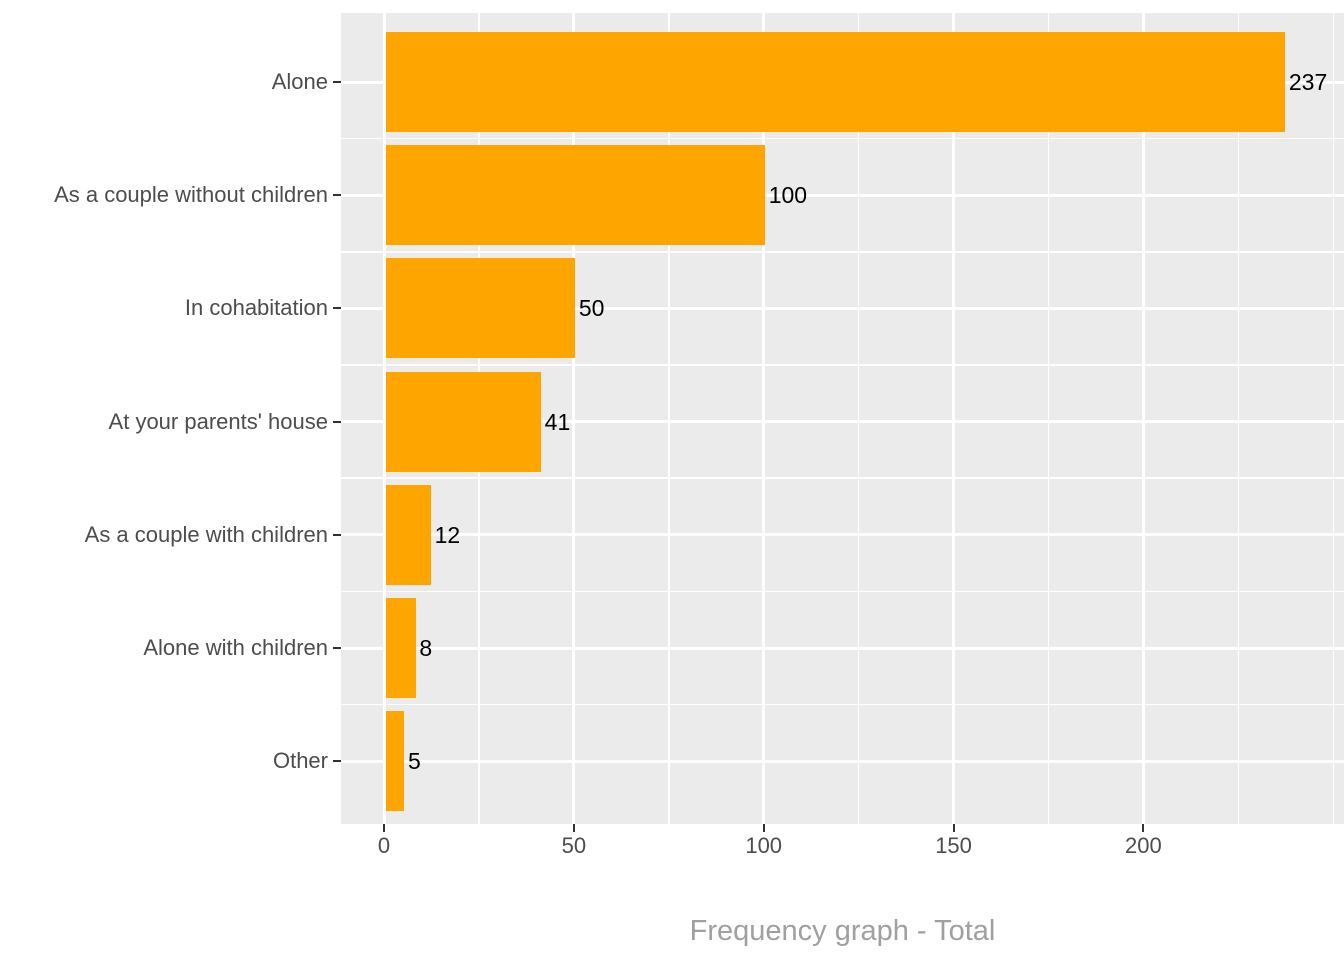  Describe the element at coordinates (1143, 845) in the screenshot. I see `x-tick-label: 200` at that location.